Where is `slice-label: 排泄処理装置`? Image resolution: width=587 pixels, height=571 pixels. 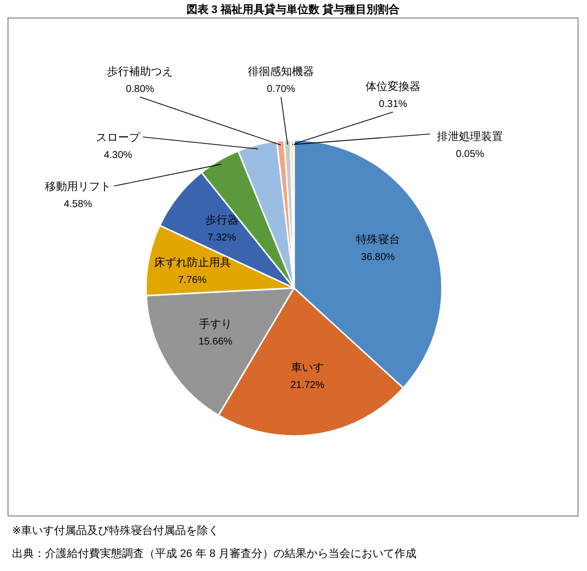 slice-label: 排泄処理装置 is located at coordinates (470, 136).